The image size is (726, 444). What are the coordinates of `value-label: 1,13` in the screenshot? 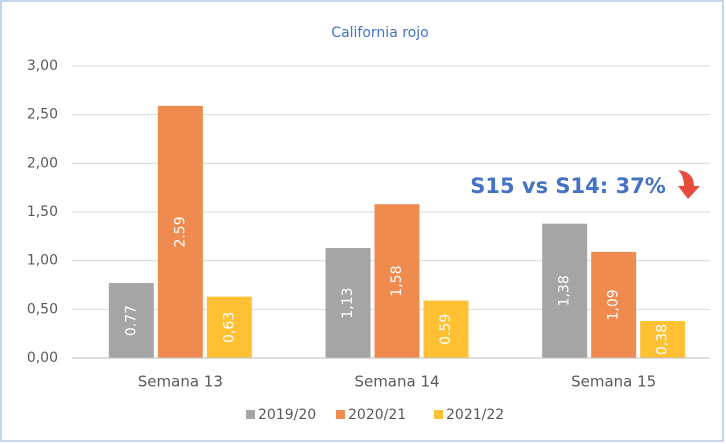 It's located at (348, 302).